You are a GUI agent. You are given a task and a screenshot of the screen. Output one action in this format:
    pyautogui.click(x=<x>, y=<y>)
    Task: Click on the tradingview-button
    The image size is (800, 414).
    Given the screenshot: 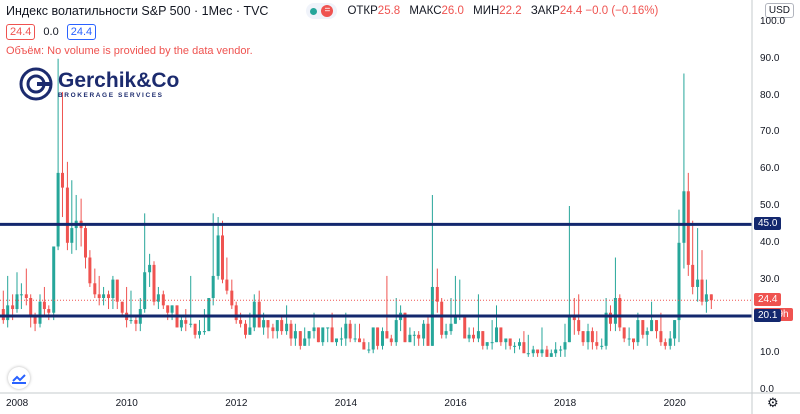 What is the action you would take?
    pyautogui.click(x=19, y=378)
    